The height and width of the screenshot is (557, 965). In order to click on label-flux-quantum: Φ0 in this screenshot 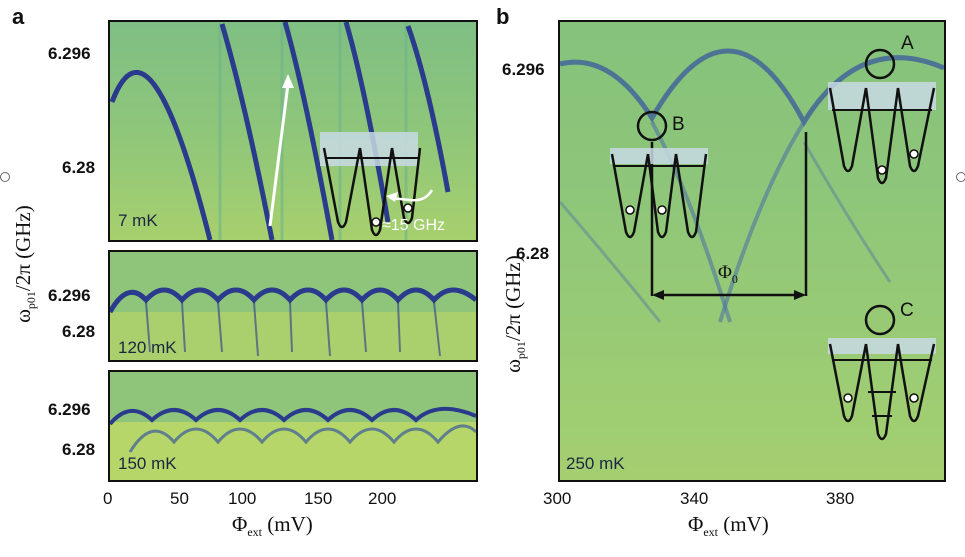, I will do `click(728, 274)`.